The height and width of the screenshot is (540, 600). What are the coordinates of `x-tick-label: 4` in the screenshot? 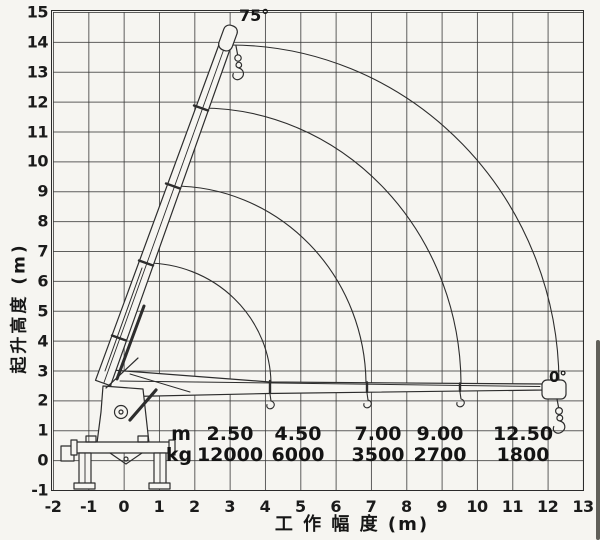 It's located at (265, 506).